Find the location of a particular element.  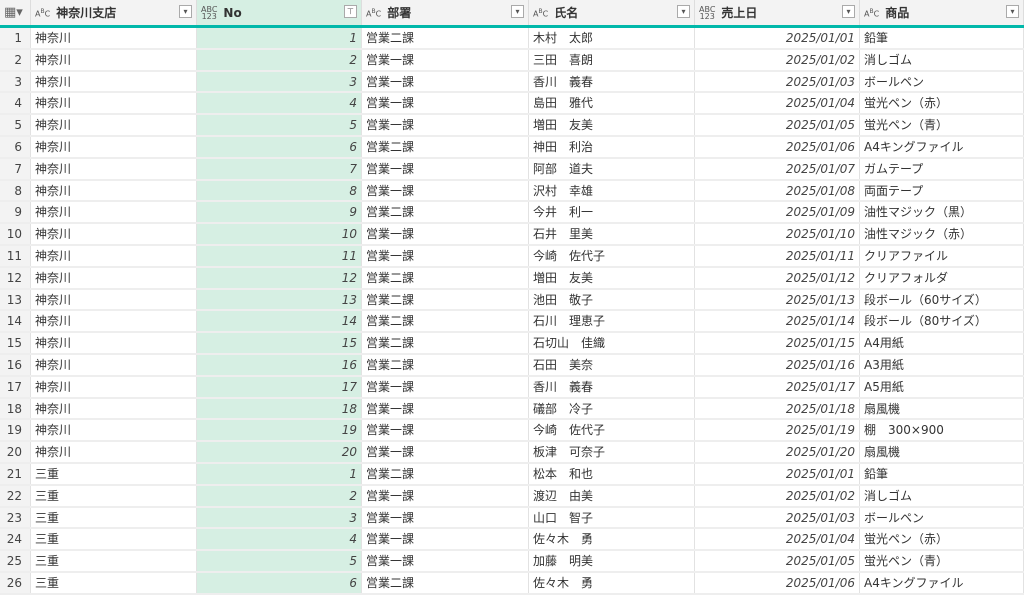

table-row: 17 神奈川 17 営業一課 香川 義春 2025/01/17 A5用紙 is located at coordinates (512, 387).